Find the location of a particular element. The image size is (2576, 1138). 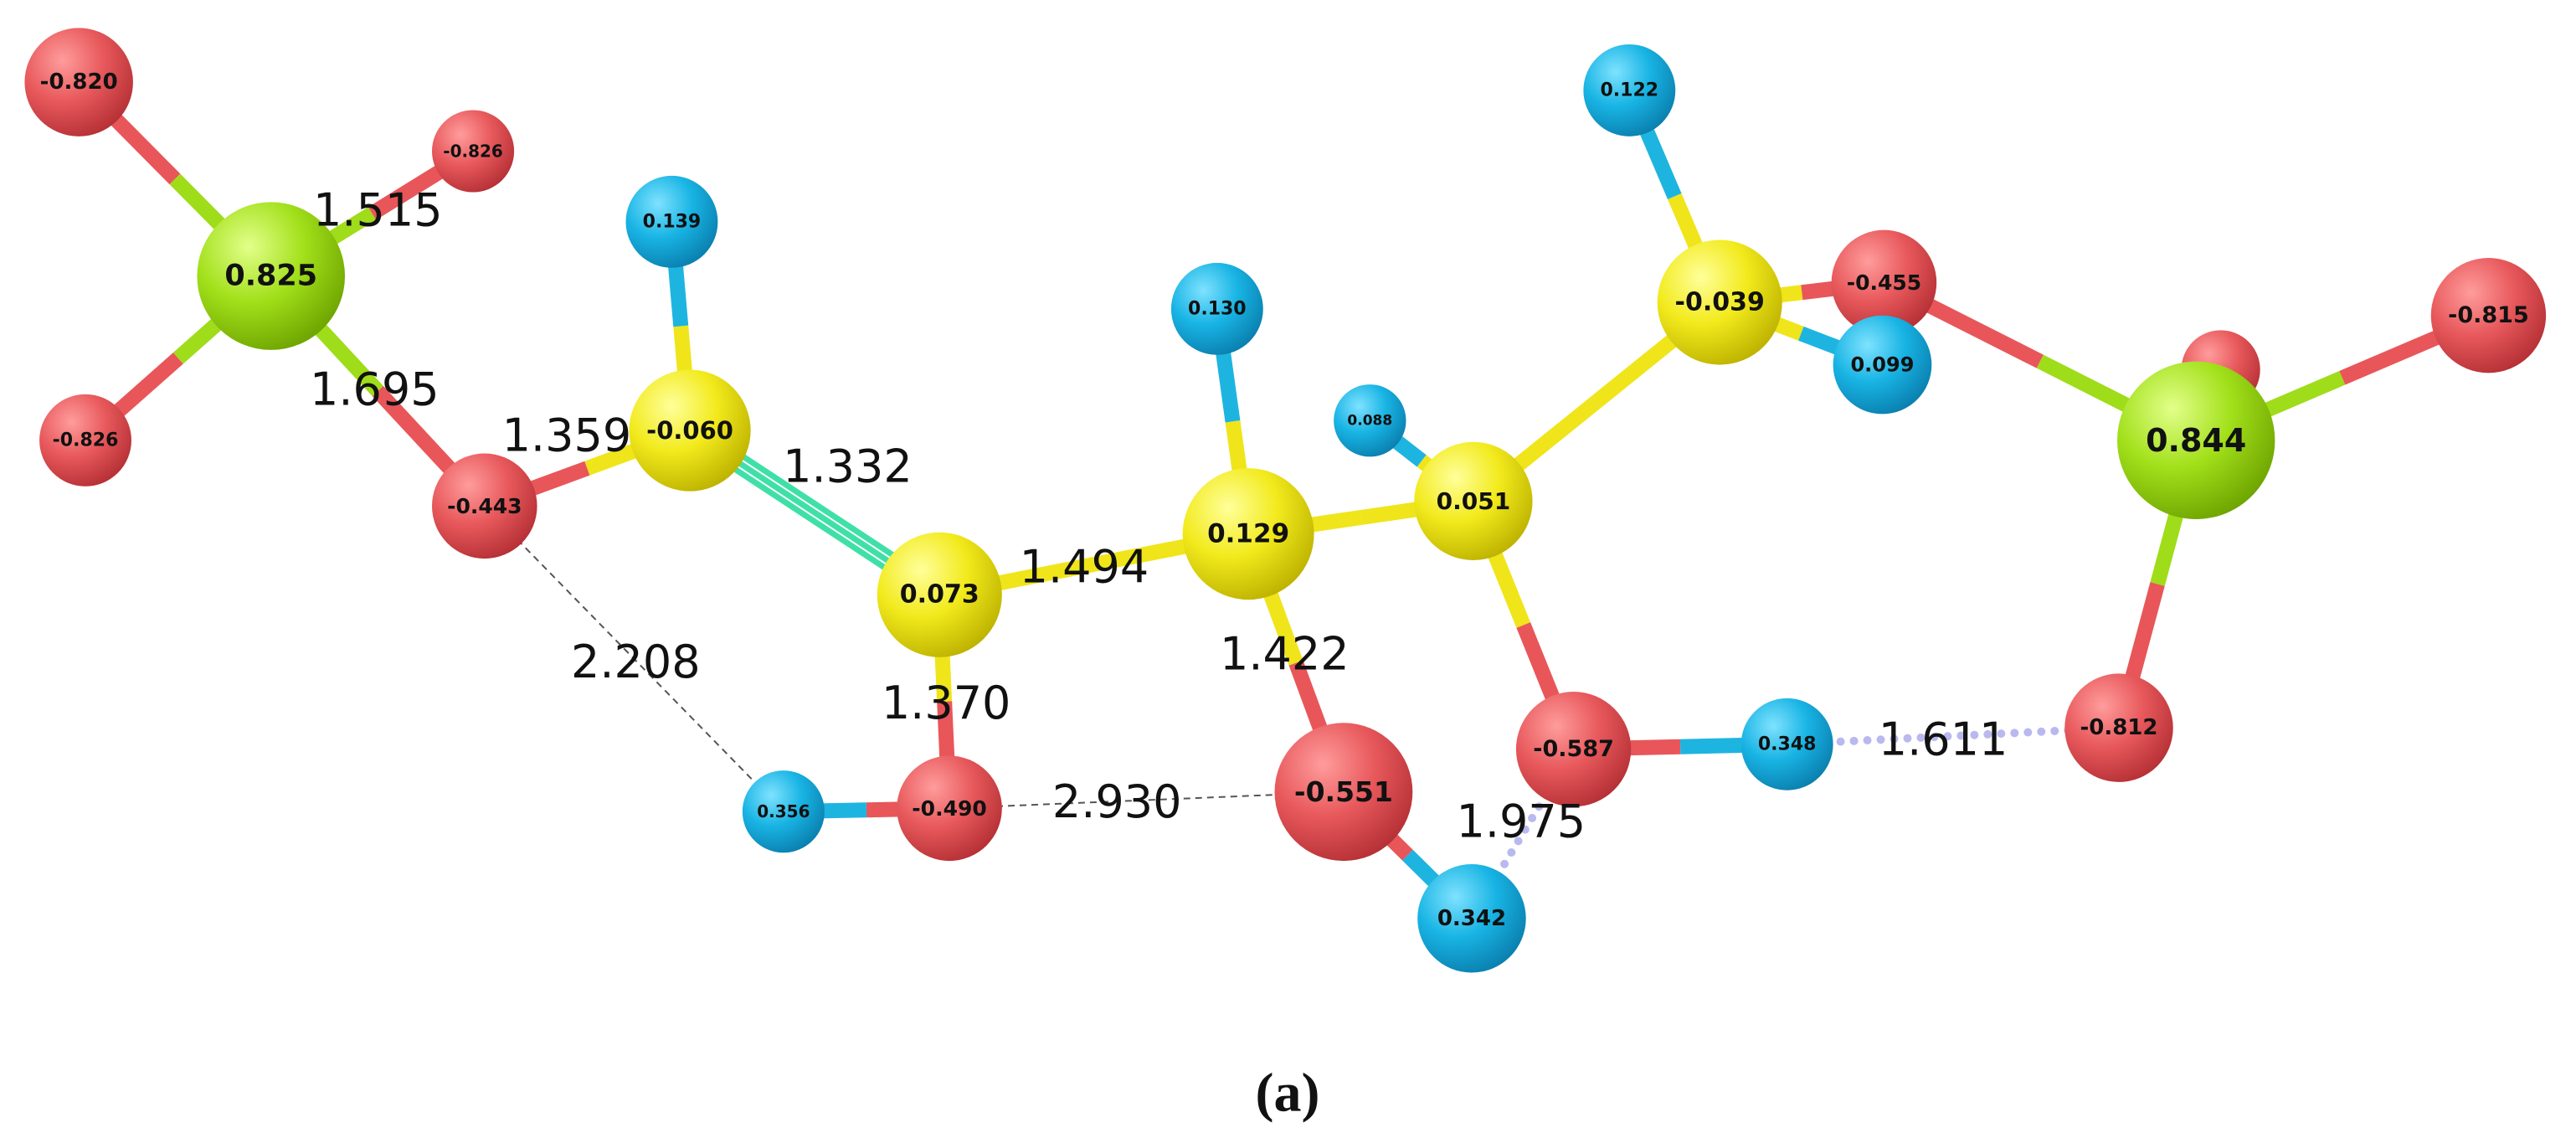

atom-charge: -0.551 is located at coordinates (1343, 791).